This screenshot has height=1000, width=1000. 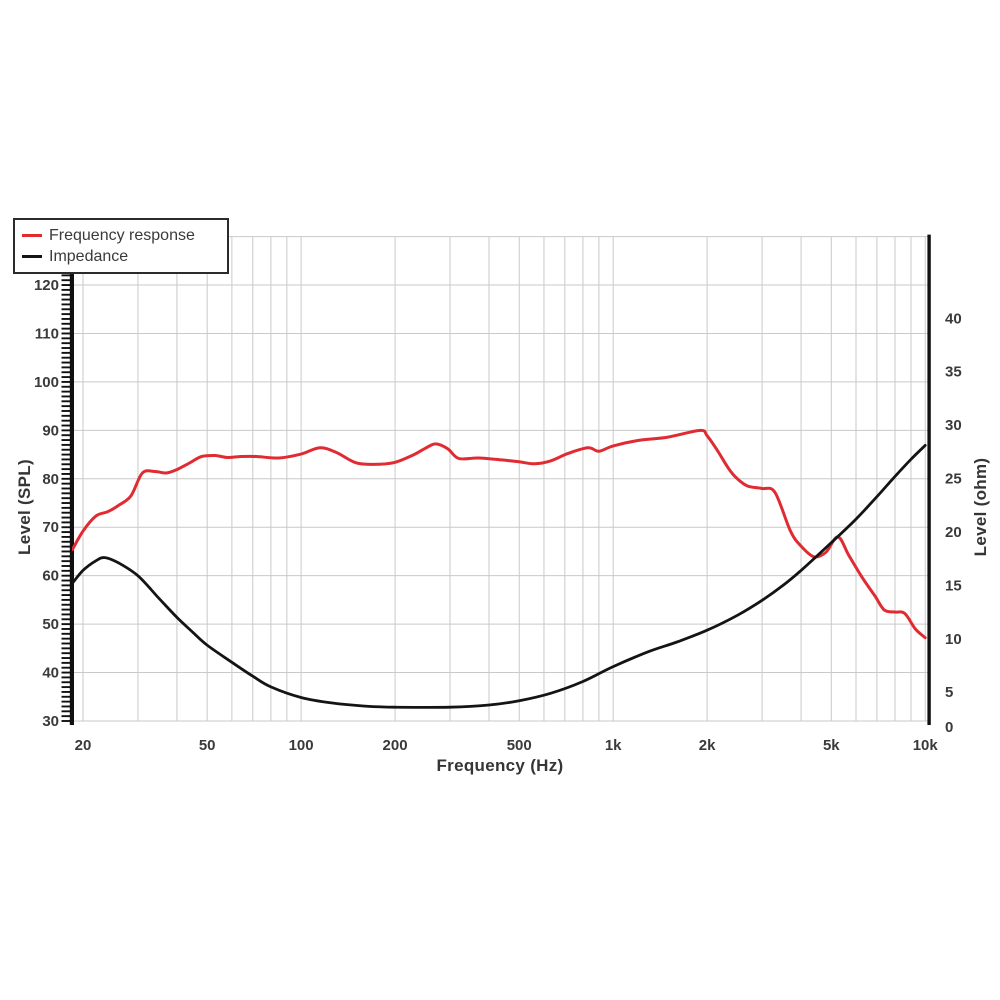 I want to click on y-left-tick-label: 110, so click(x=47, y=333).